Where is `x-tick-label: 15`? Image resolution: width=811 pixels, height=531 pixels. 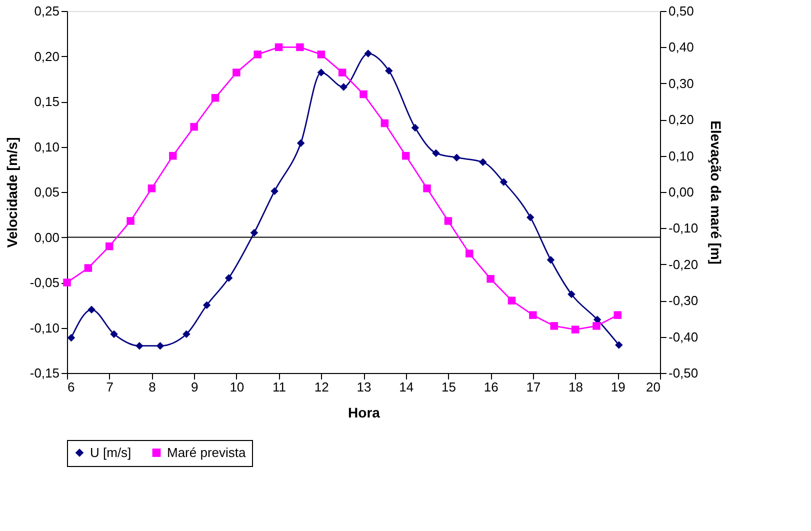 x-tick-label: 15 is located at coordinates (448, 387).